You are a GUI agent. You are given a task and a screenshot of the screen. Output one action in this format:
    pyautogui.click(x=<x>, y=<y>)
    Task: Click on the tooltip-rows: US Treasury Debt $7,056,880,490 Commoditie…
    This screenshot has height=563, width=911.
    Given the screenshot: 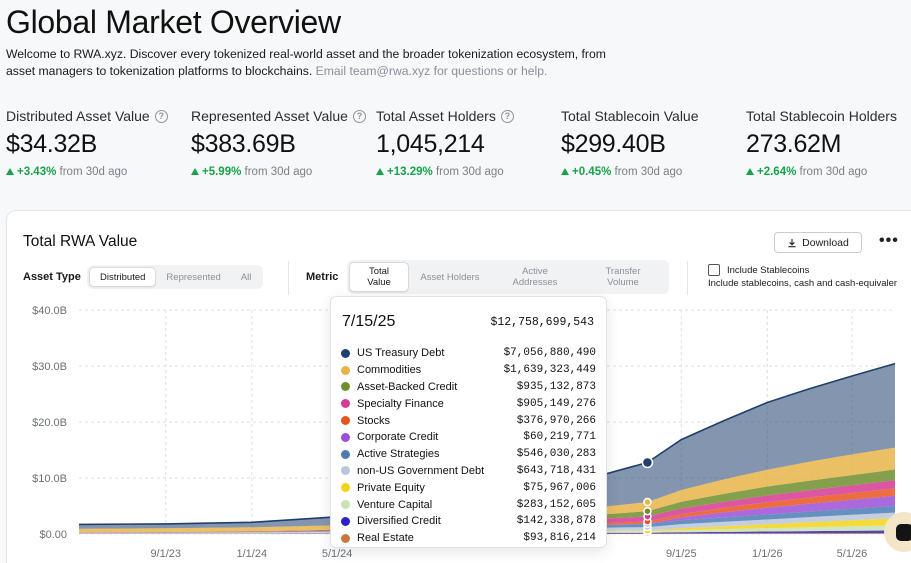 What is the action you would take?
    pyautogui.click(x=468, y=446)
    